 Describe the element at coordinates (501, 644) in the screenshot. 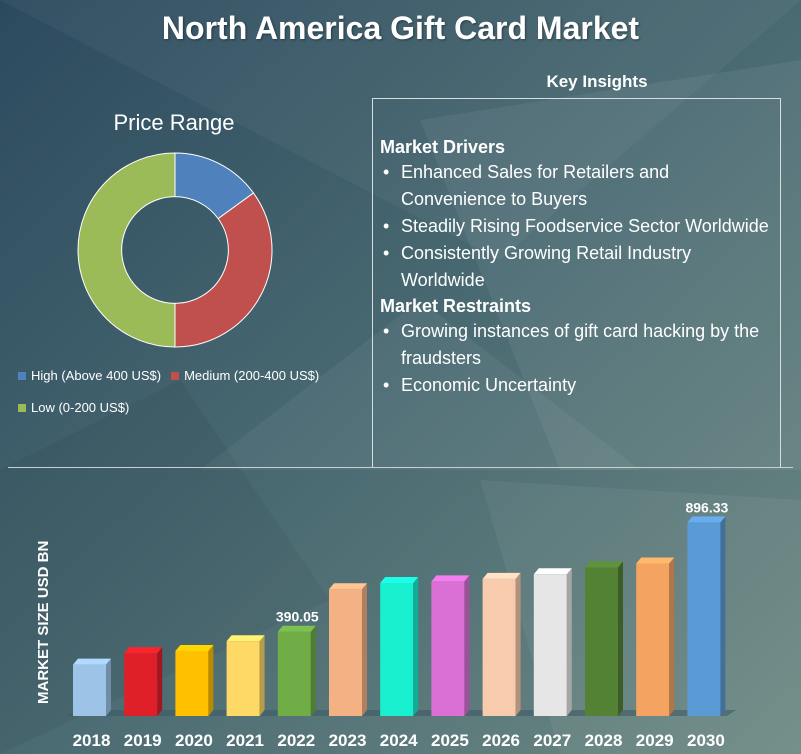

I see `bar-2026` at that location.